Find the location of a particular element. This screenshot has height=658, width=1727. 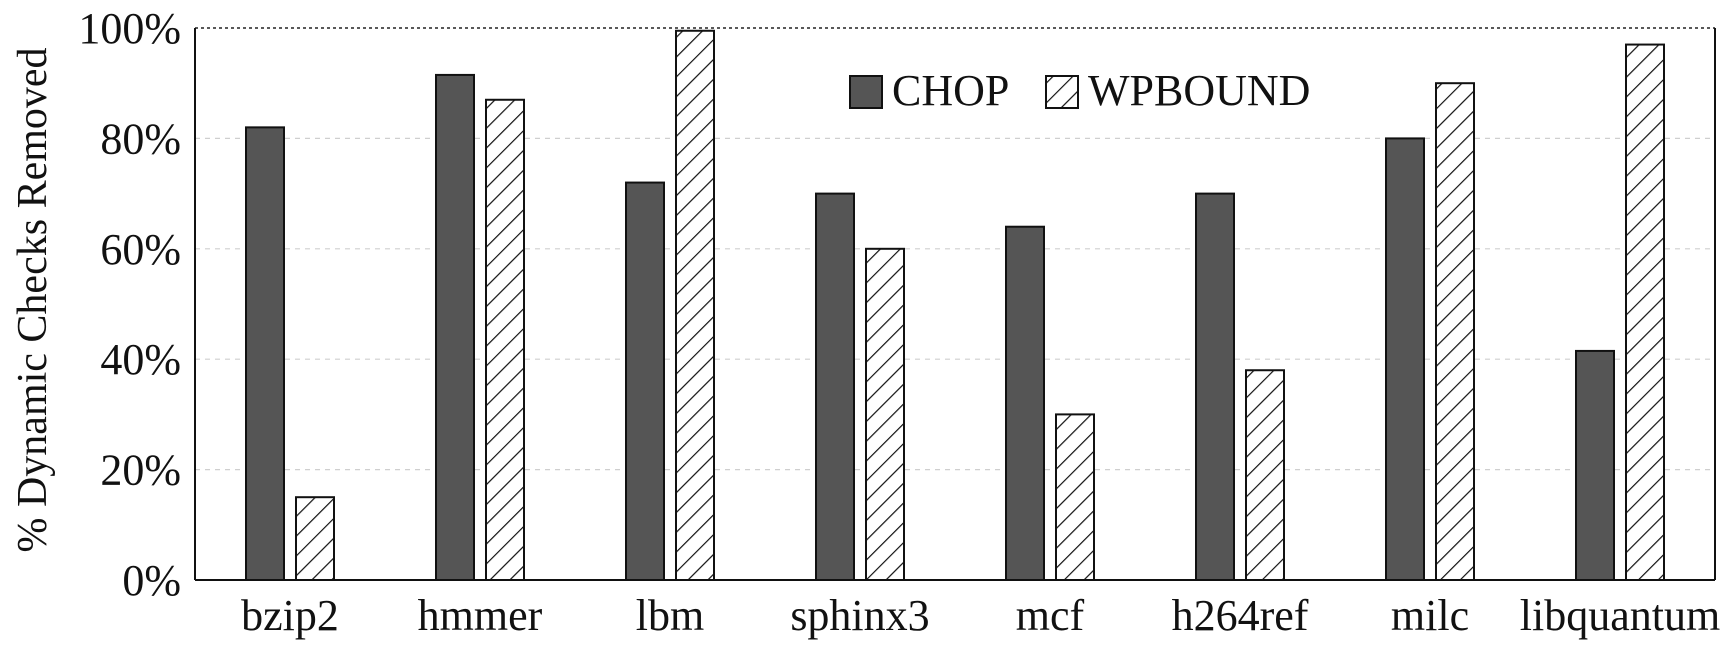

bar-chop-milc is located at coordinates (1405, 359).